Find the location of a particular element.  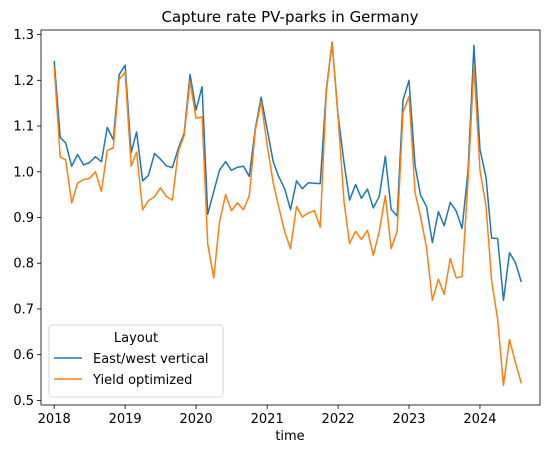

y-tick-label: 1.0 is located at coordinates (23, 172).